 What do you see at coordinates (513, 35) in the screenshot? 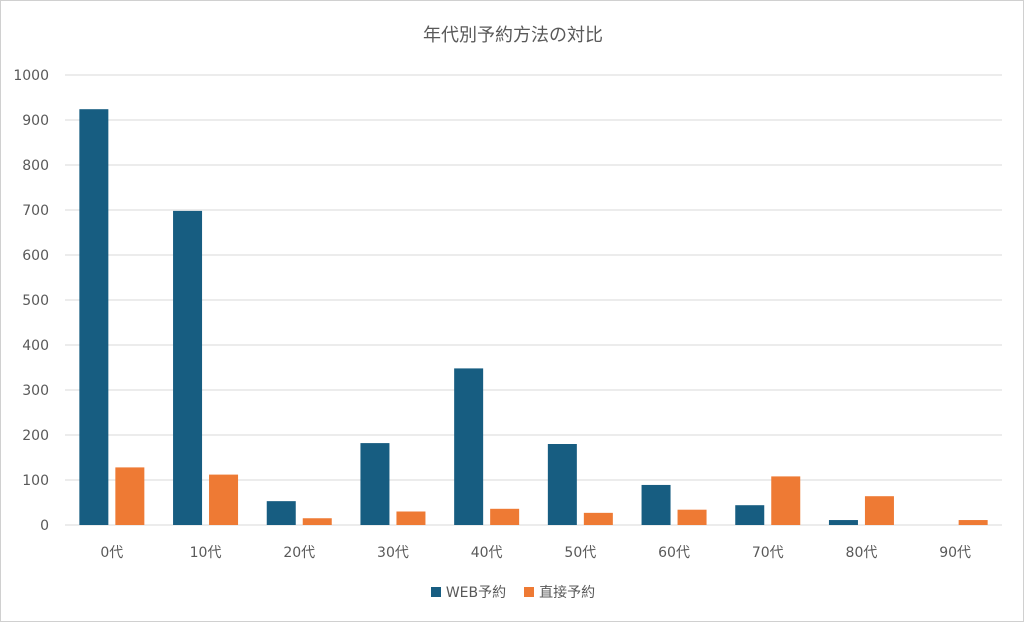
I see `chart-title: 年代別予約方法の対比` at bounding box center [513, 35].